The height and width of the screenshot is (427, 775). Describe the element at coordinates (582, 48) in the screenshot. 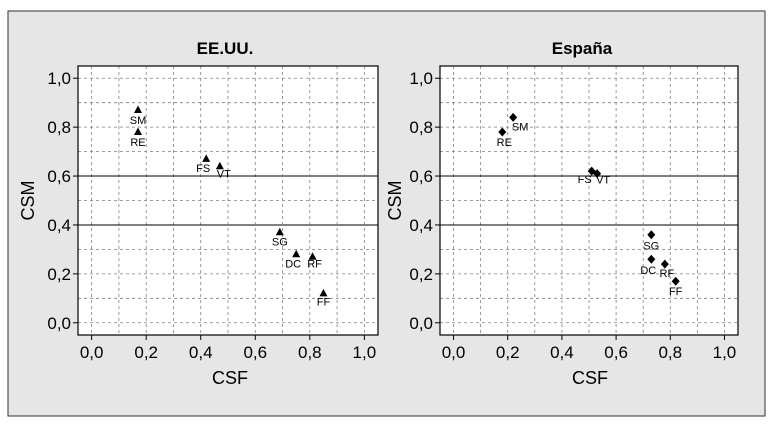

I see `chart-title: España` at that location.